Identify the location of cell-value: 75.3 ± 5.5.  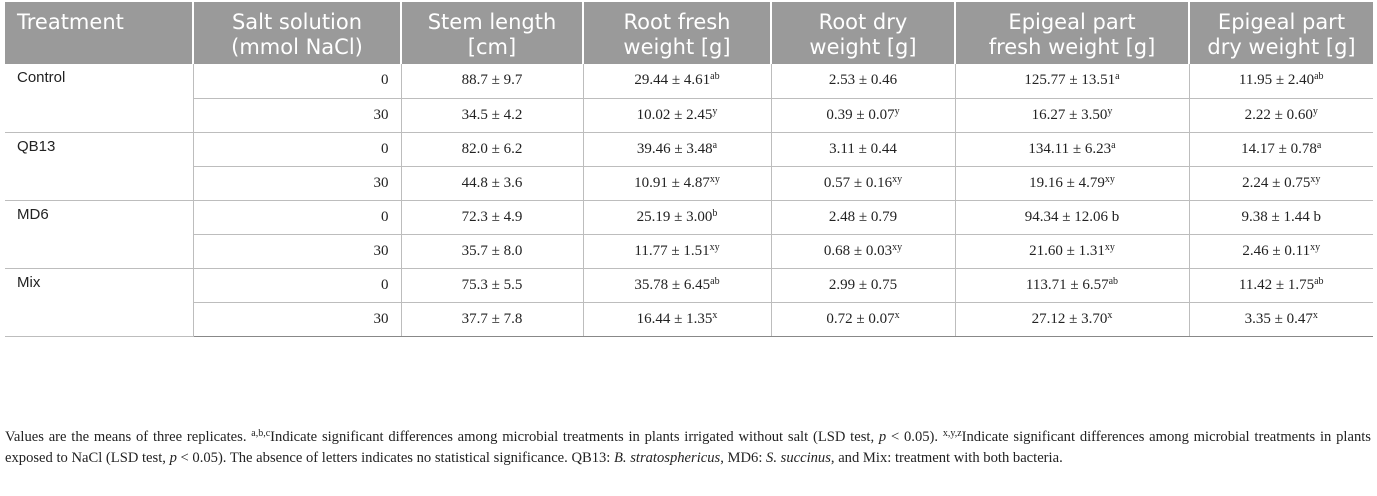
(492, 284).